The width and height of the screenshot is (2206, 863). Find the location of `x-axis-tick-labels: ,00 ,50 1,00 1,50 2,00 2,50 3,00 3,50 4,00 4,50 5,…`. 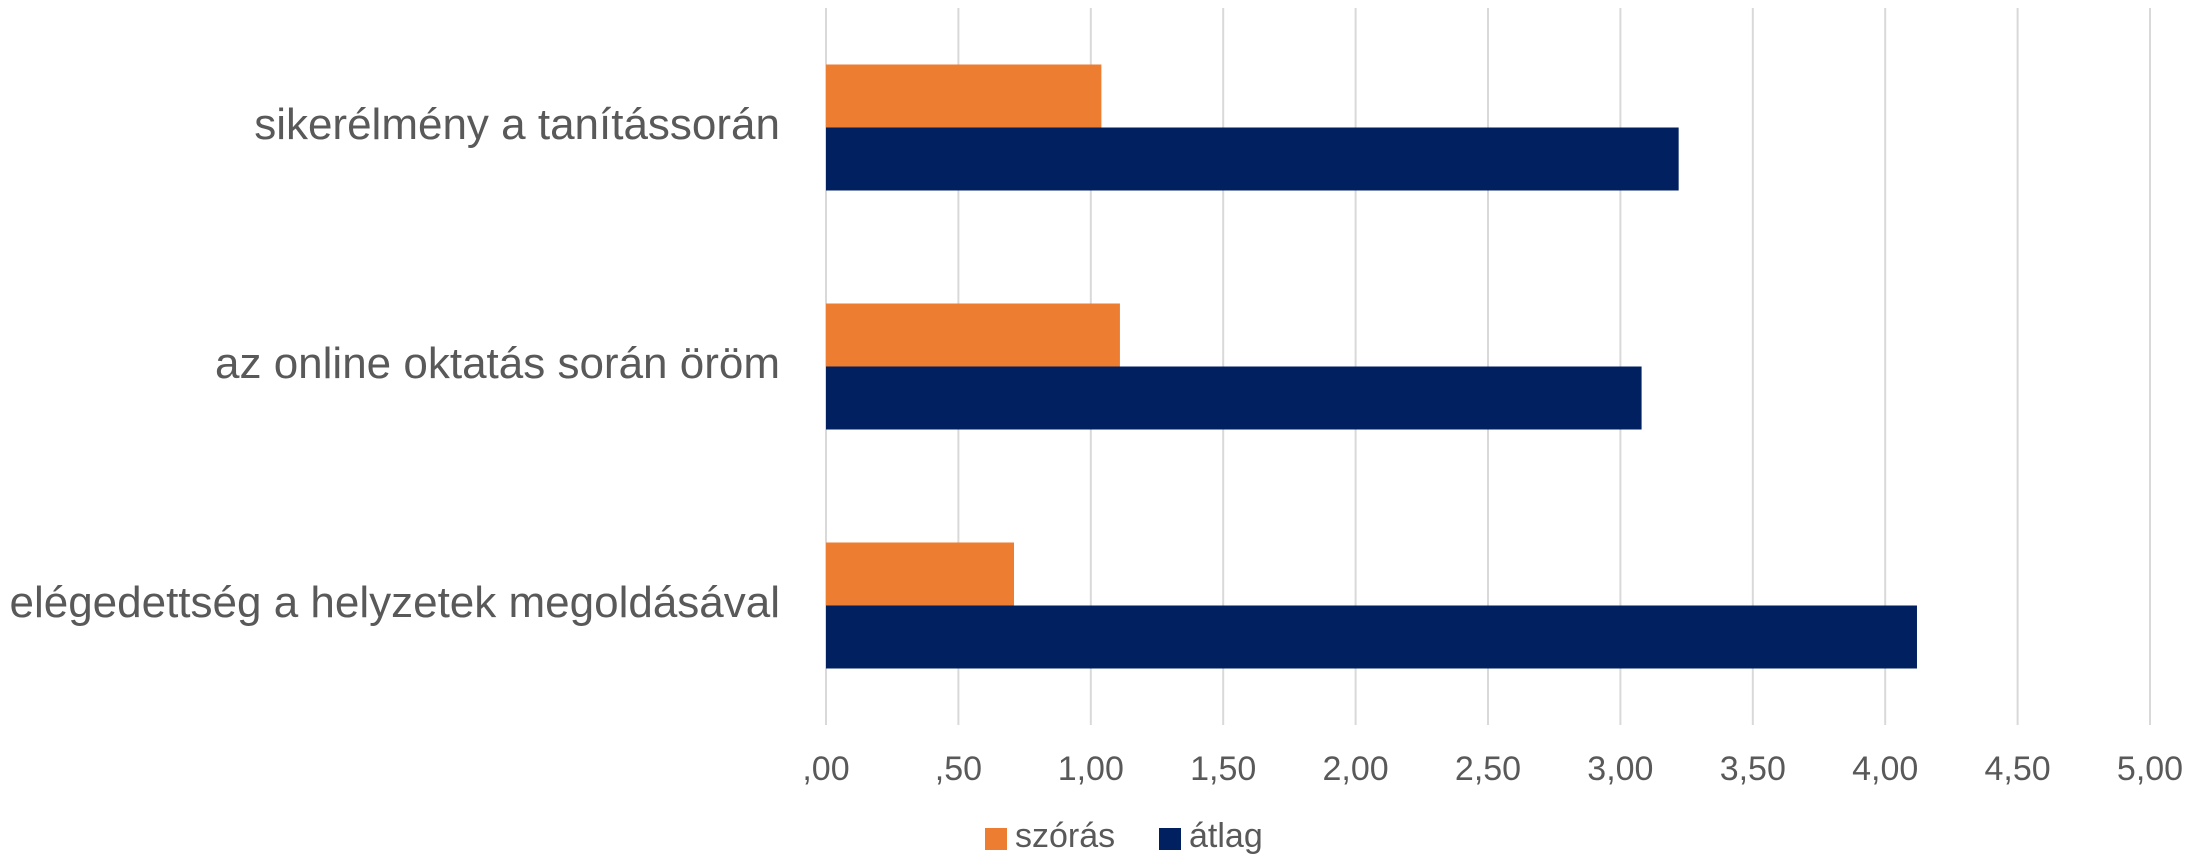

x-axis-tick-labels: ,00 ,50 1,00 1,50 2,00 2,50 3,00 3,50 4,00 4,50 5,… is located at coordinates (1492, 769).